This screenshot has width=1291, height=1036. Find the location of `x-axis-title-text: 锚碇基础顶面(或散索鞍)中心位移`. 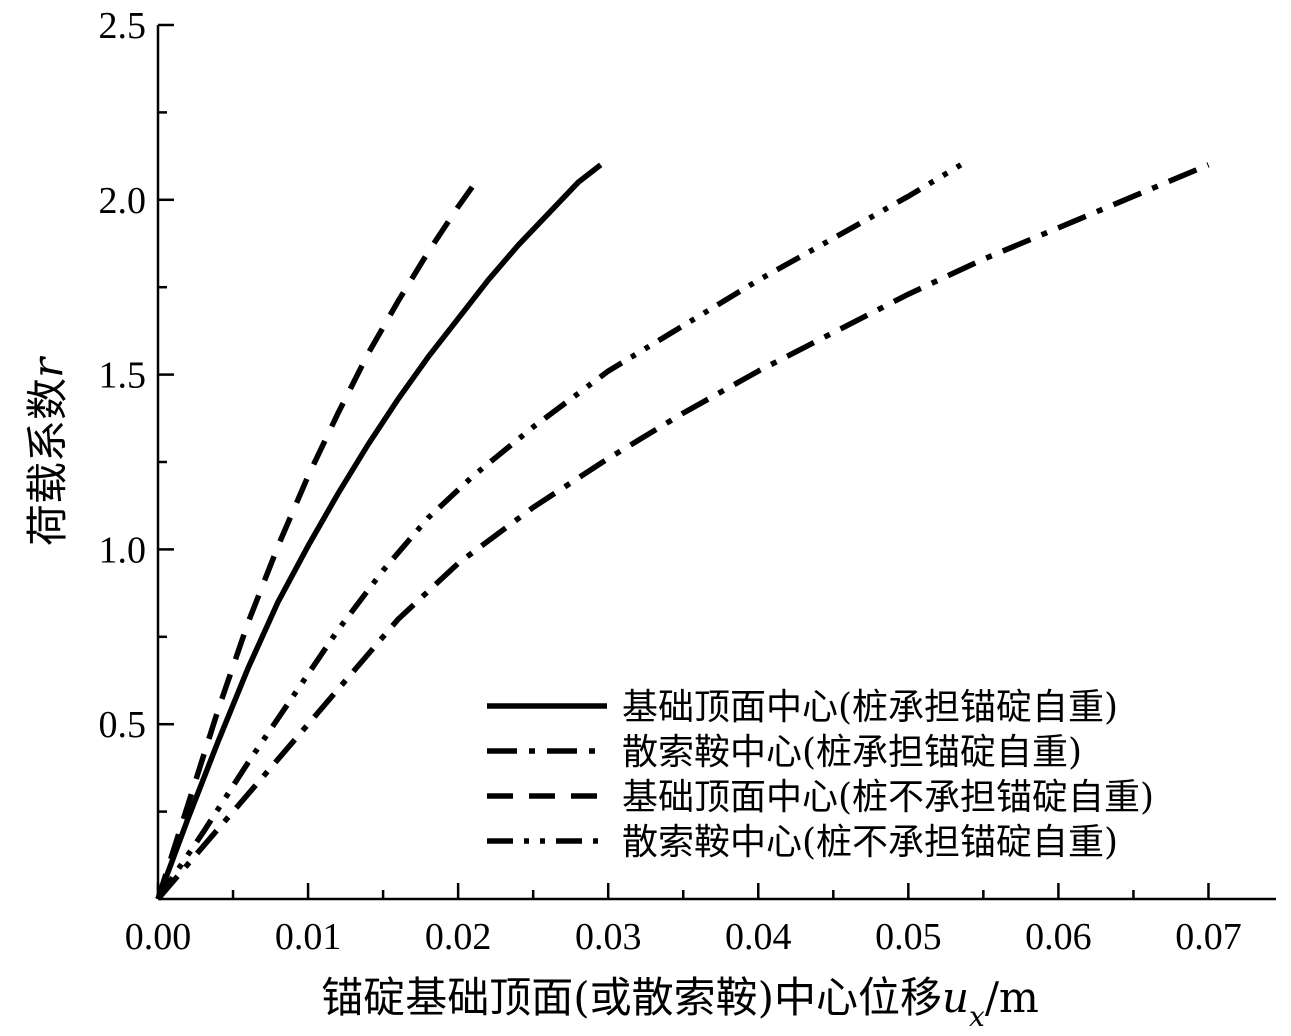

x-axis-title-text: 锚碇基础顶面(或散索鞍)中心位移 is located at coordinates (631, 997).